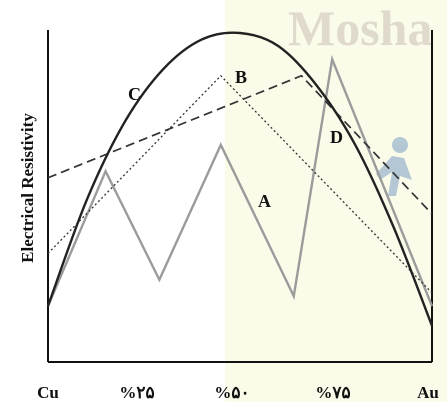  Describe the element at coordinates (428, 392) in the screenshot. I see `x-tick-label-au: Au` at that location.